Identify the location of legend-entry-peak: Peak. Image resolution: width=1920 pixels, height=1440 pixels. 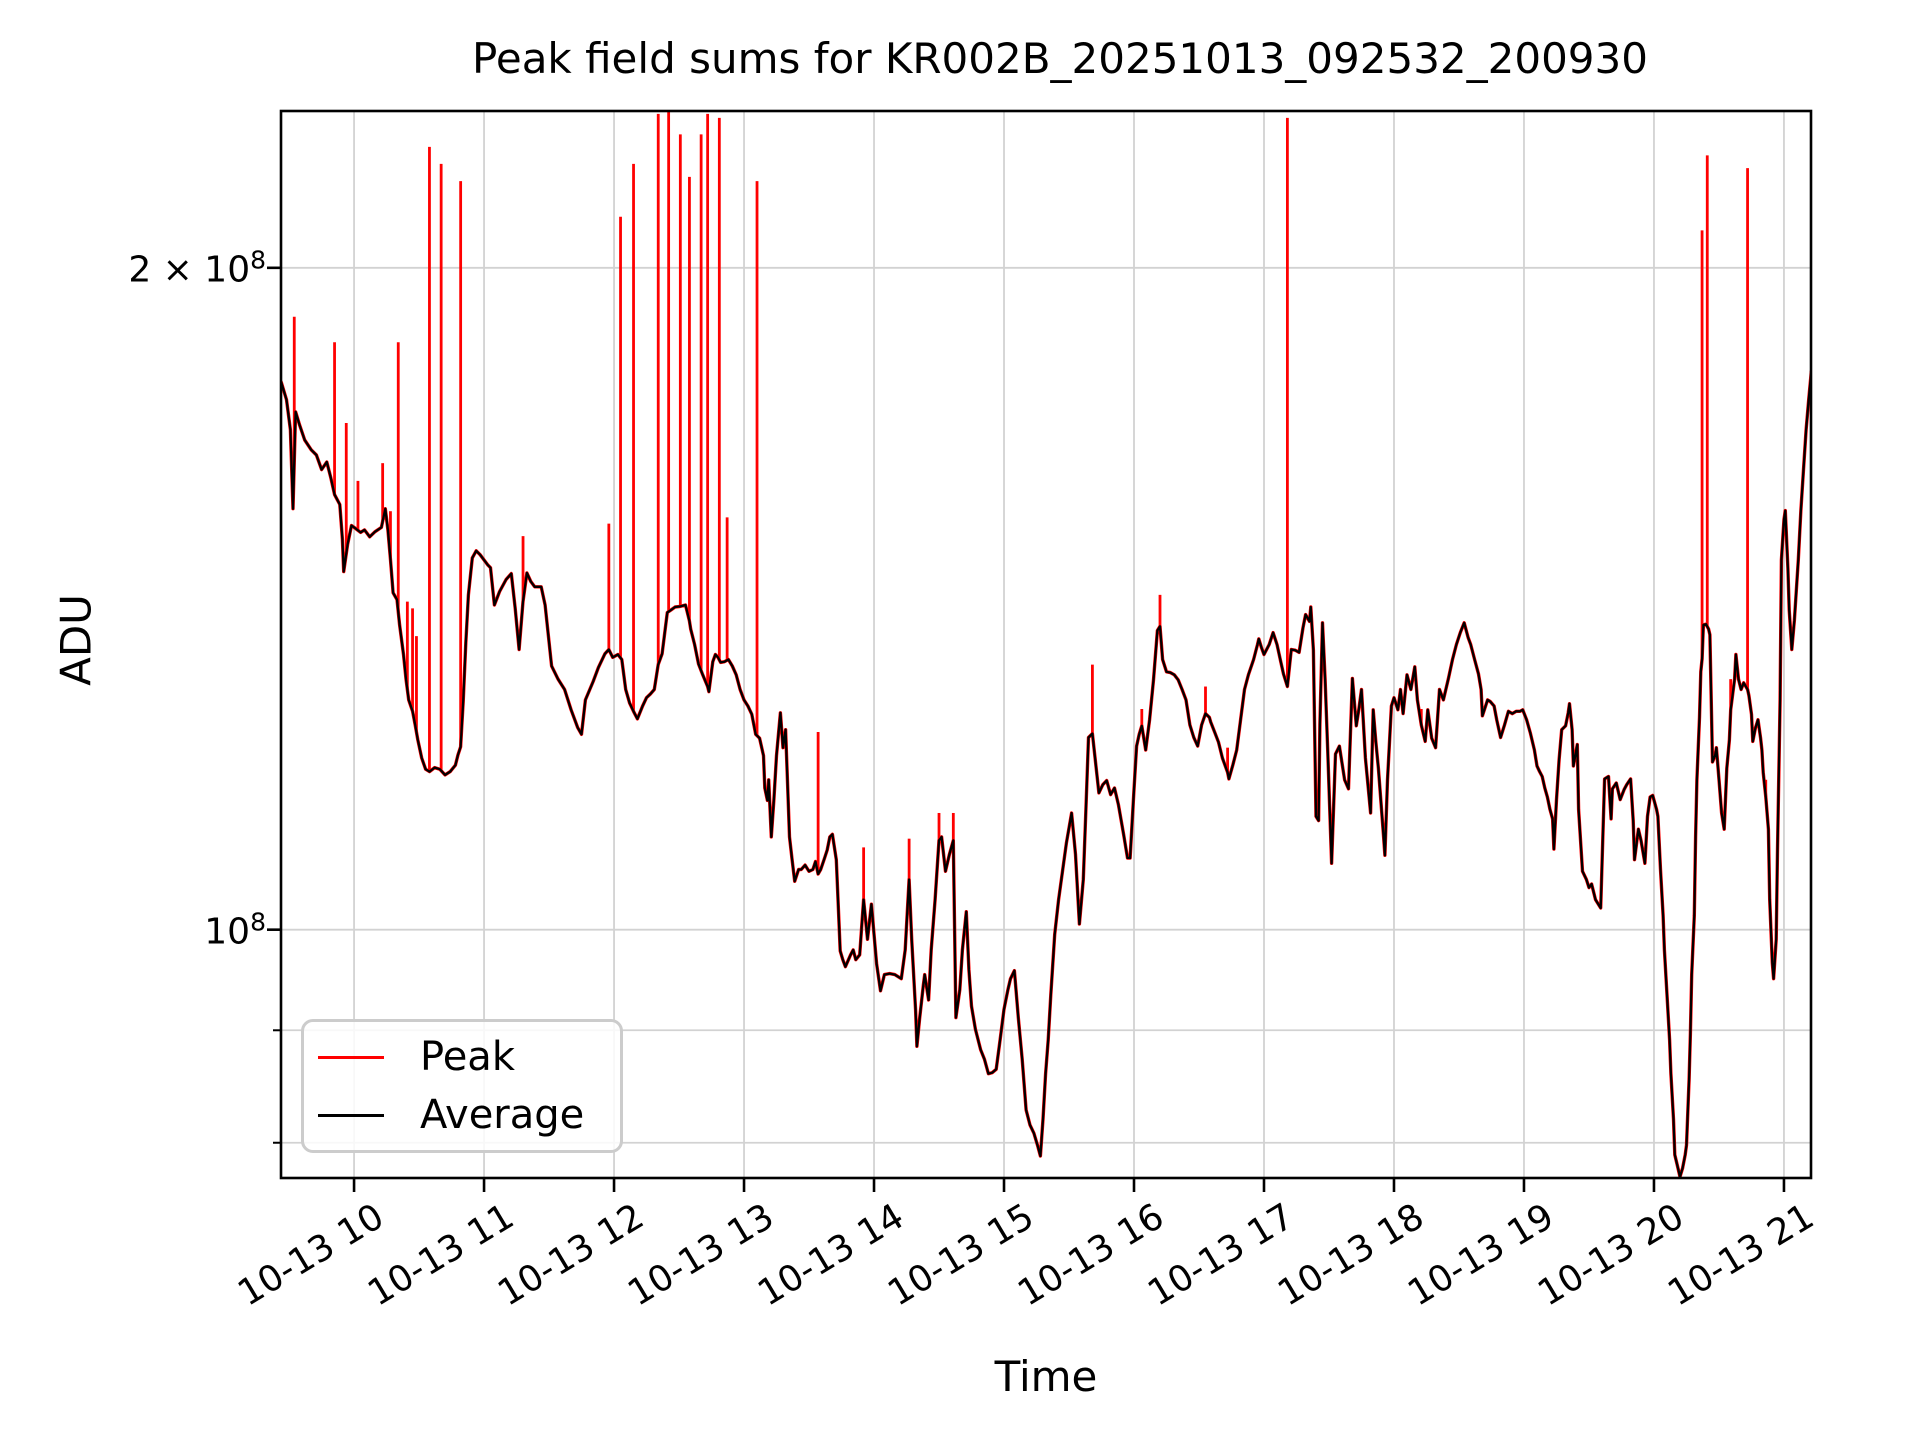
(462, 1057).